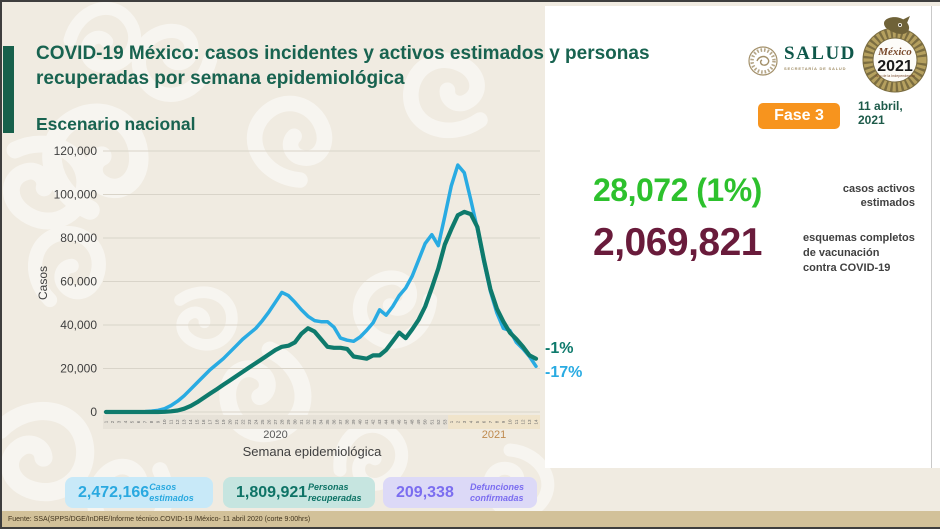 The height and width of the screenshot is (529, 940). I want to click on svg-text: 47, so click(405, 422).